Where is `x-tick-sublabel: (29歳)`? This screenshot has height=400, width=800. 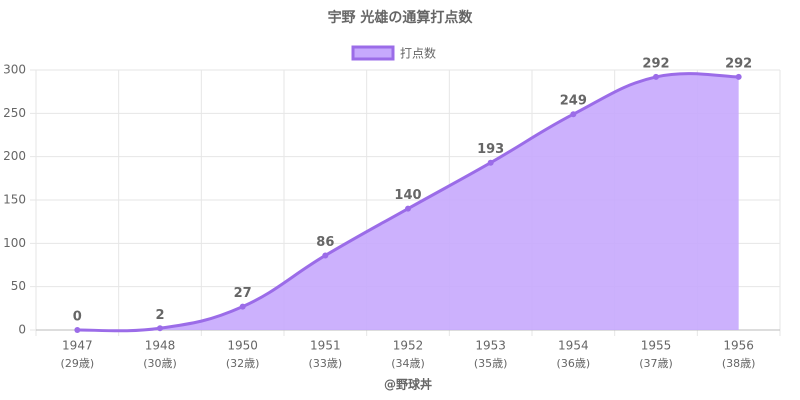
x-tick-sublabel: (29歳) is located at coordinates (78, 363).